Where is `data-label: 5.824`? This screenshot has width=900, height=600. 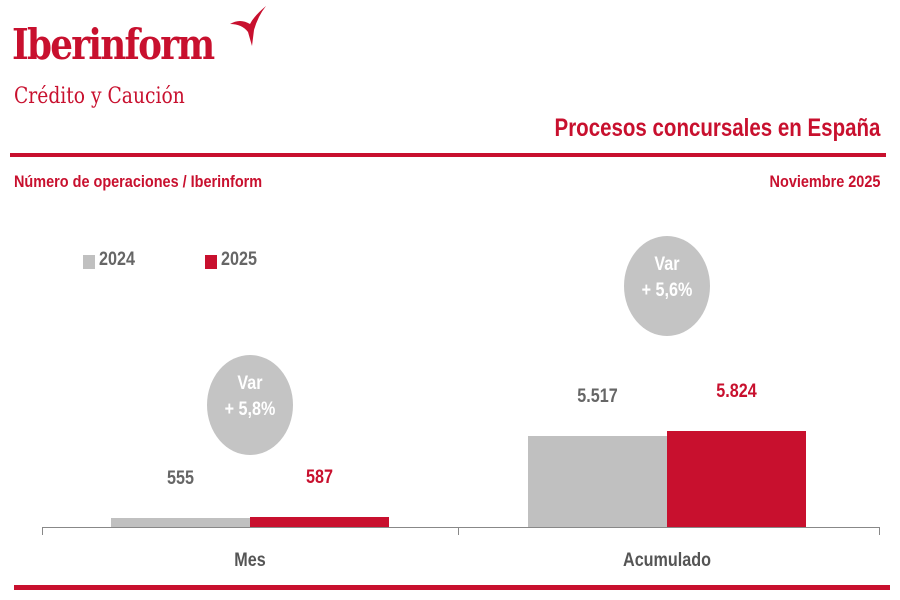
data-label: 5.824 is located at coordinates (736, 391).